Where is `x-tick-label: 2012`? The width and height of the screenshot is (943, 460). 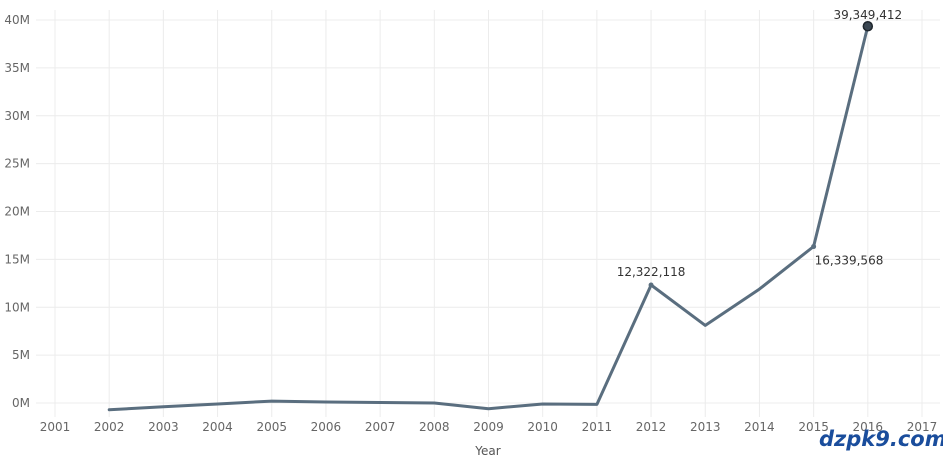
x-tick-label: 2012 is located at coordinates (651, 427).